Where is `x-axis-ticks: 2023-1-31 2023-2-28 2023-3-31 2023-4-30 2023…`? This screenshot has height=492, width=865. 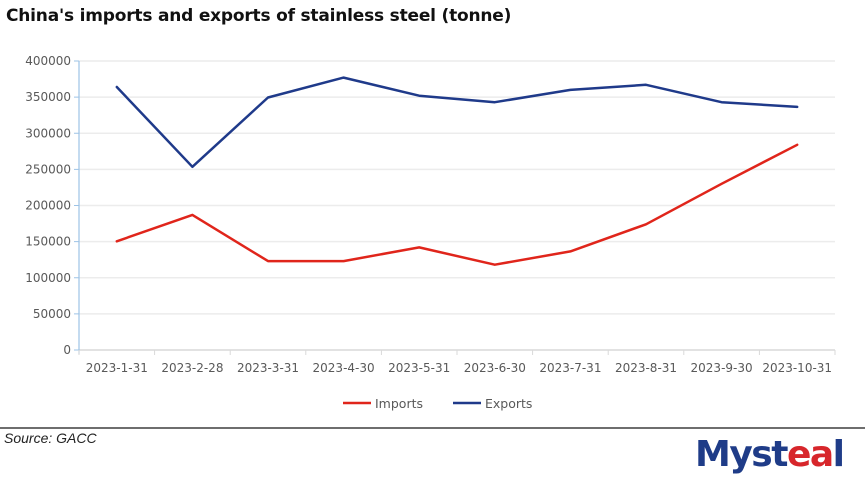 x-axis-ticks: 2023-1-31 2023-2-28 2023-3-31 2023-4-30 2023… is located at coordinates (457, 362).